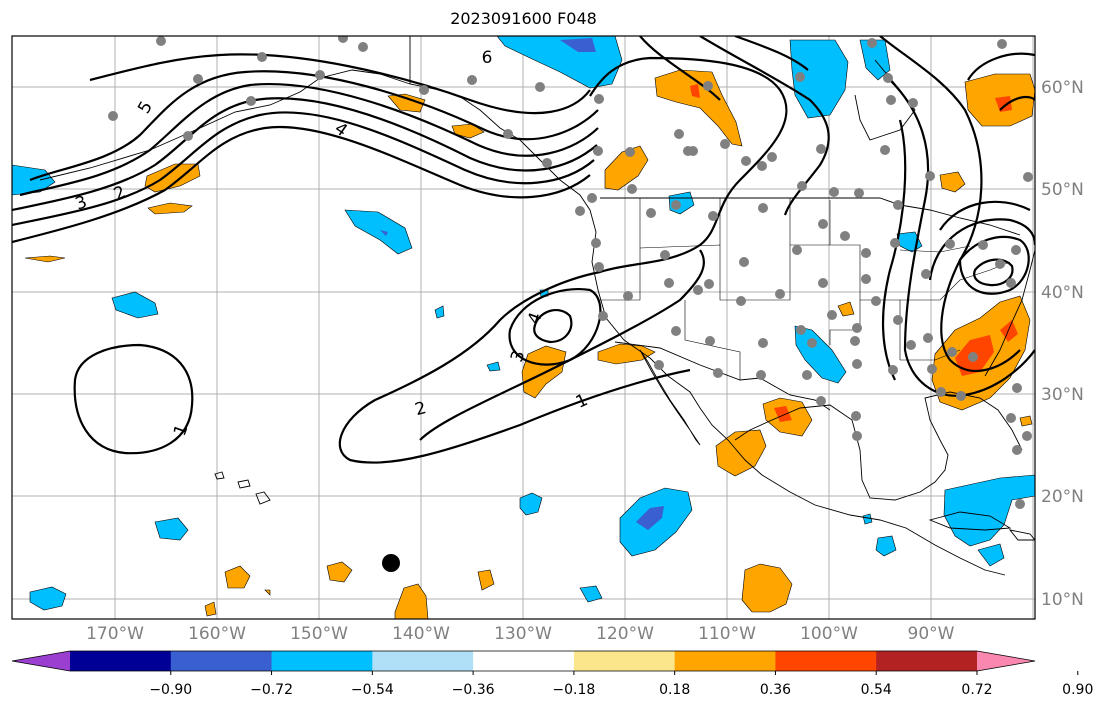  Describe the element at coordinates (421, 409) in the screenshot. I see `contour-label: 2` at that location.